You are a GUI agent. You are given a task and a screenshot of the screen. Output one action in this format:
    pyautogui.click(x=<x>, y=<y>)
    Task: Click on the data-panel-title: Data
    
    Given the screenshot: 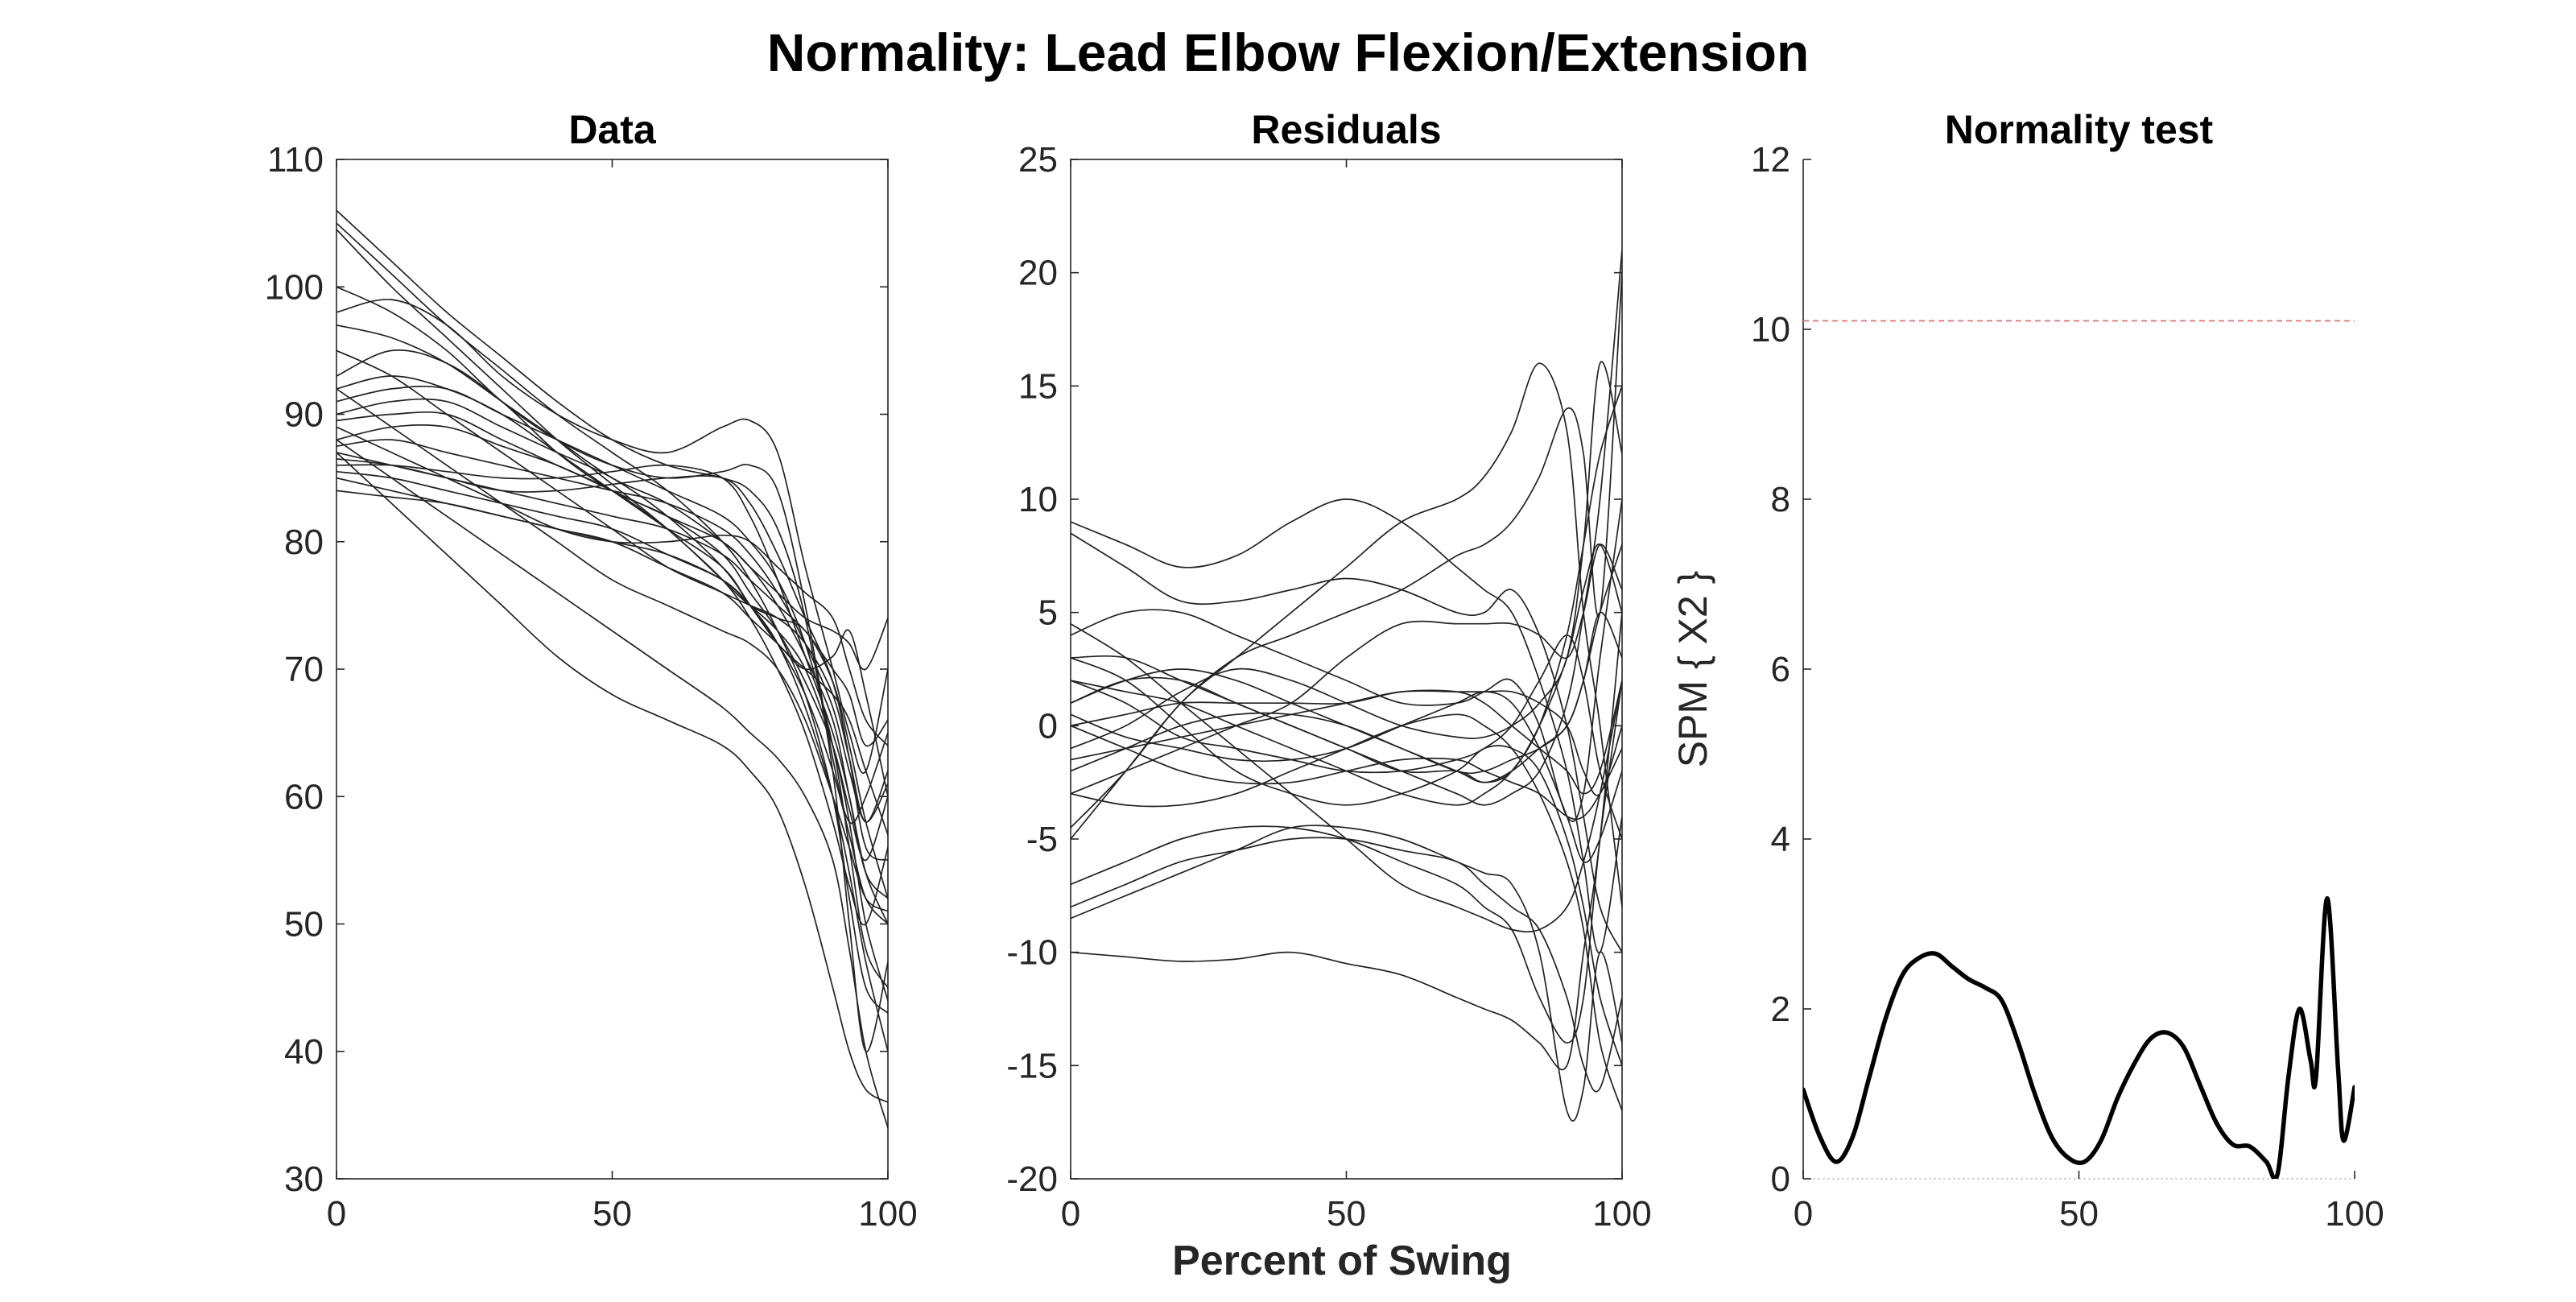 What is the action you would take?
    pyautogui.click(x=612, y=130)
    